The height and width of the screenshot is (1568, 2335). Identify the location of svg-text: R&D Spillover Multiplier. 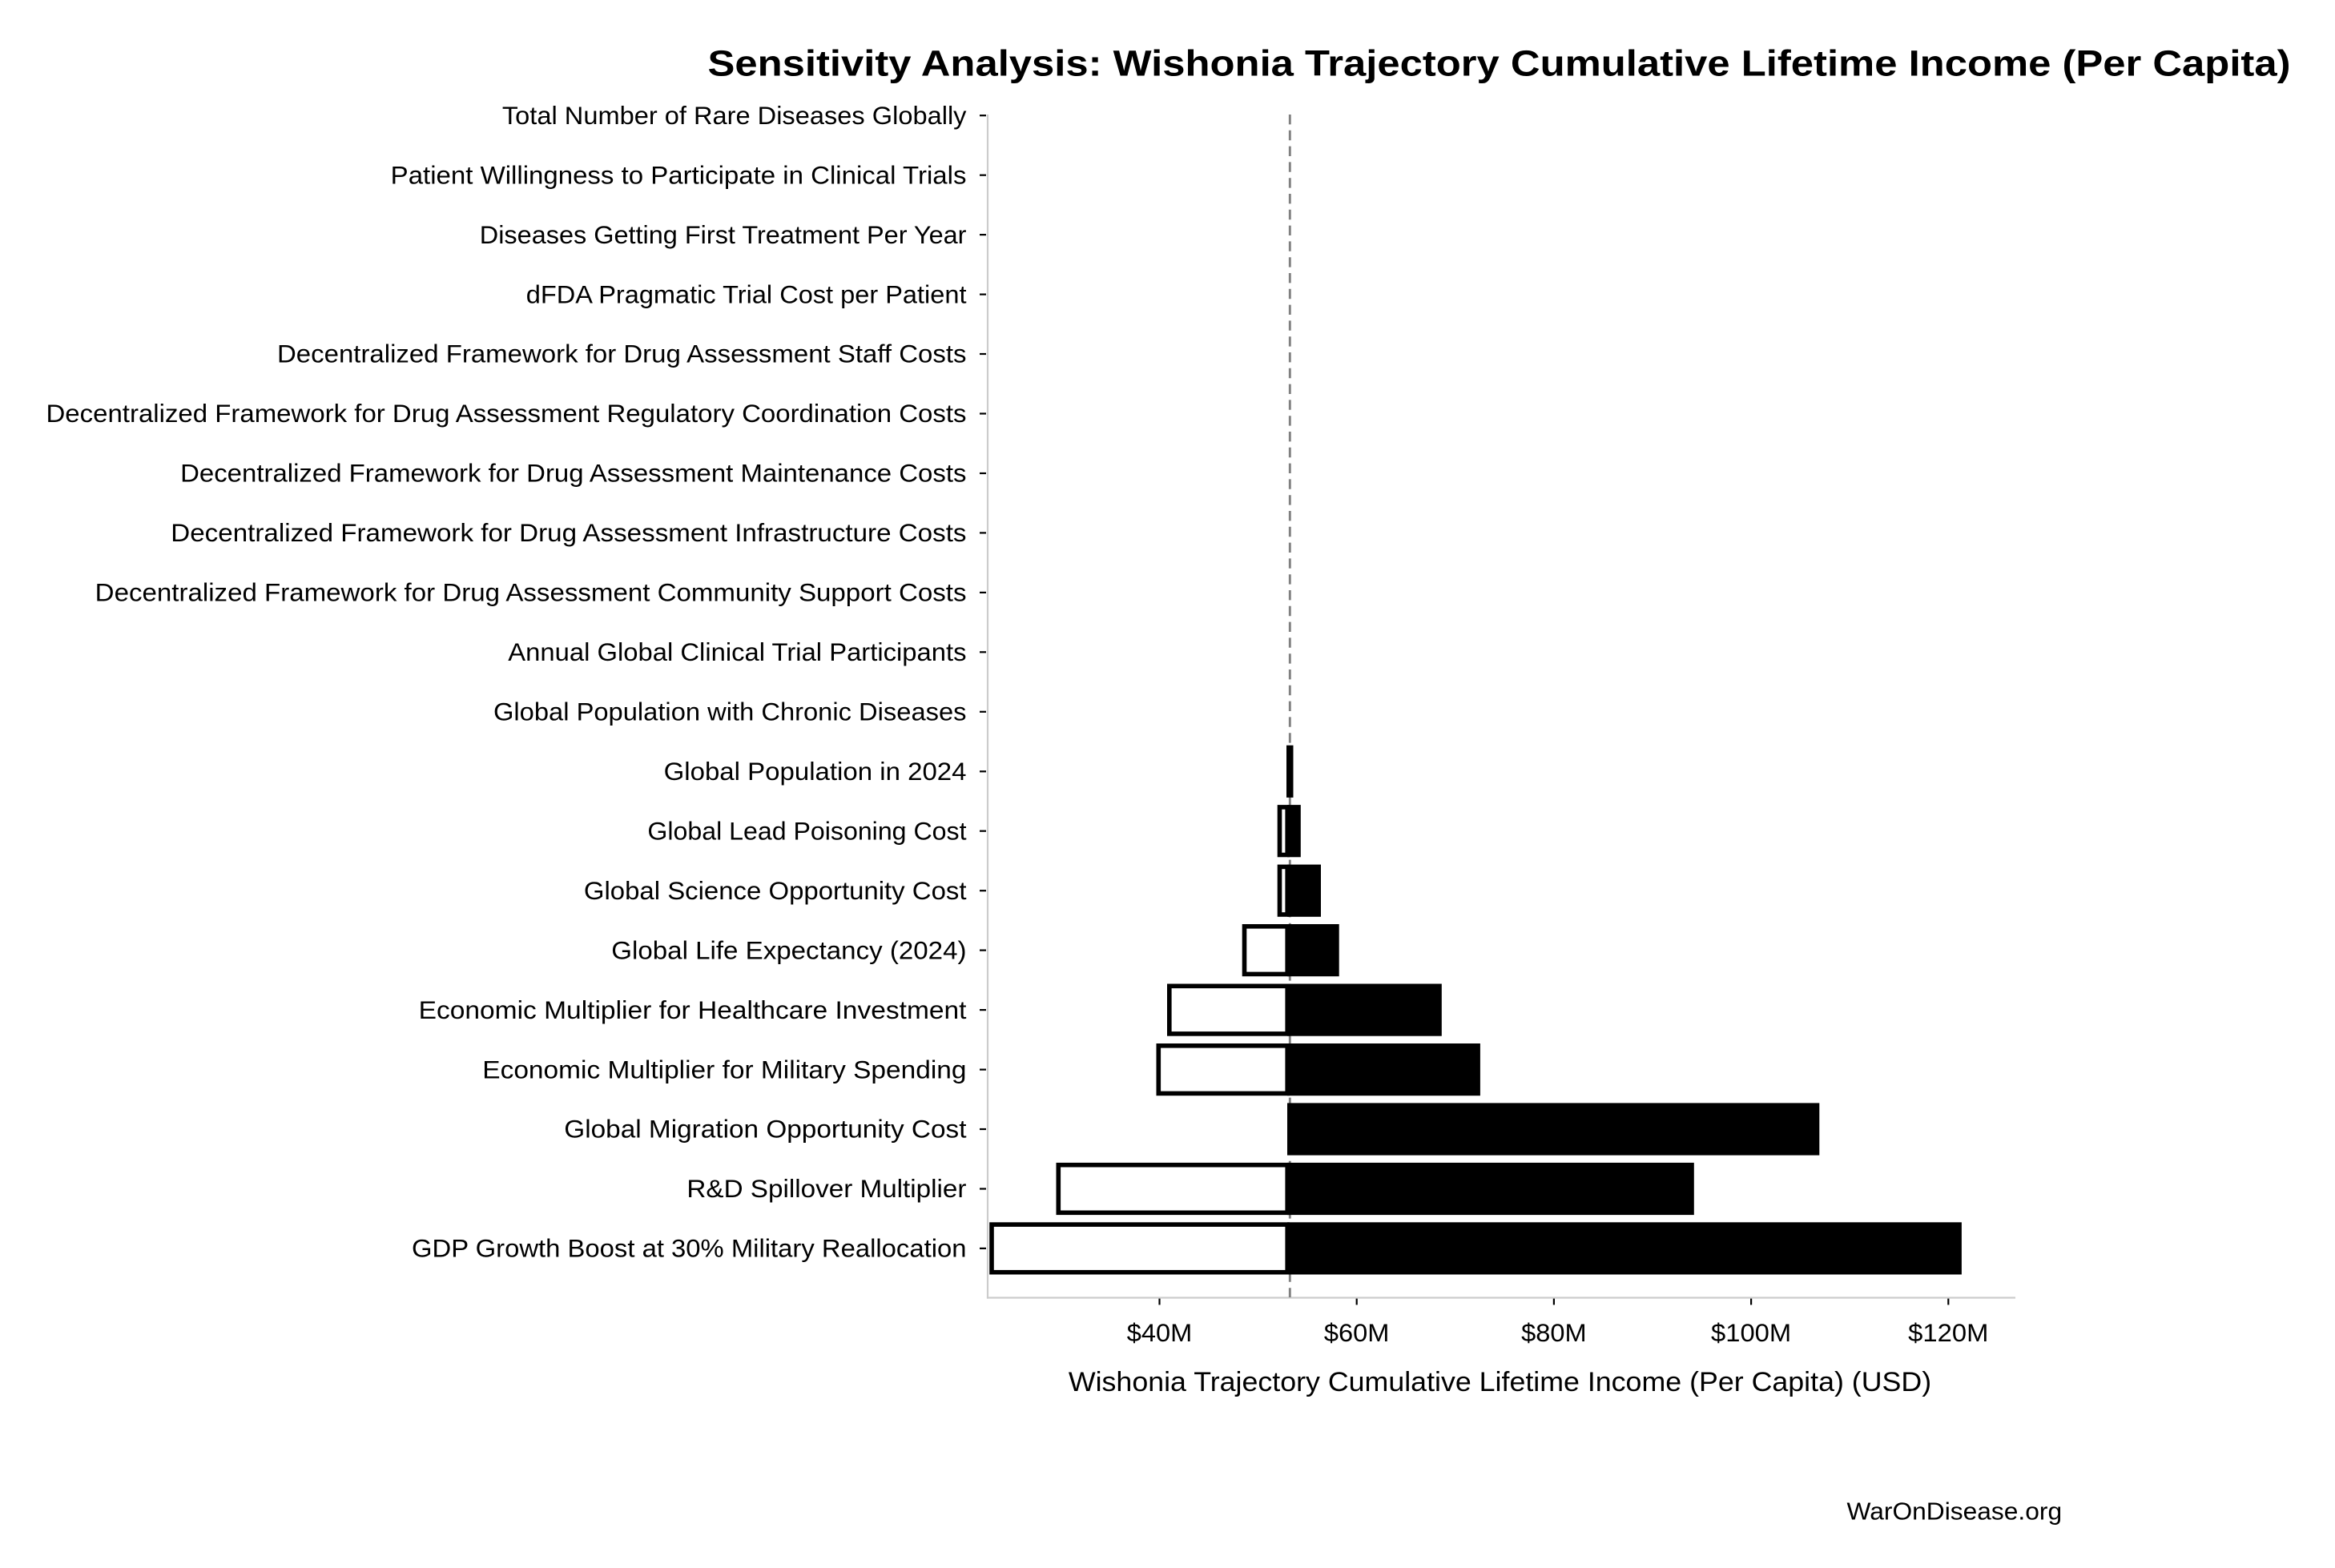
(826, 1189).